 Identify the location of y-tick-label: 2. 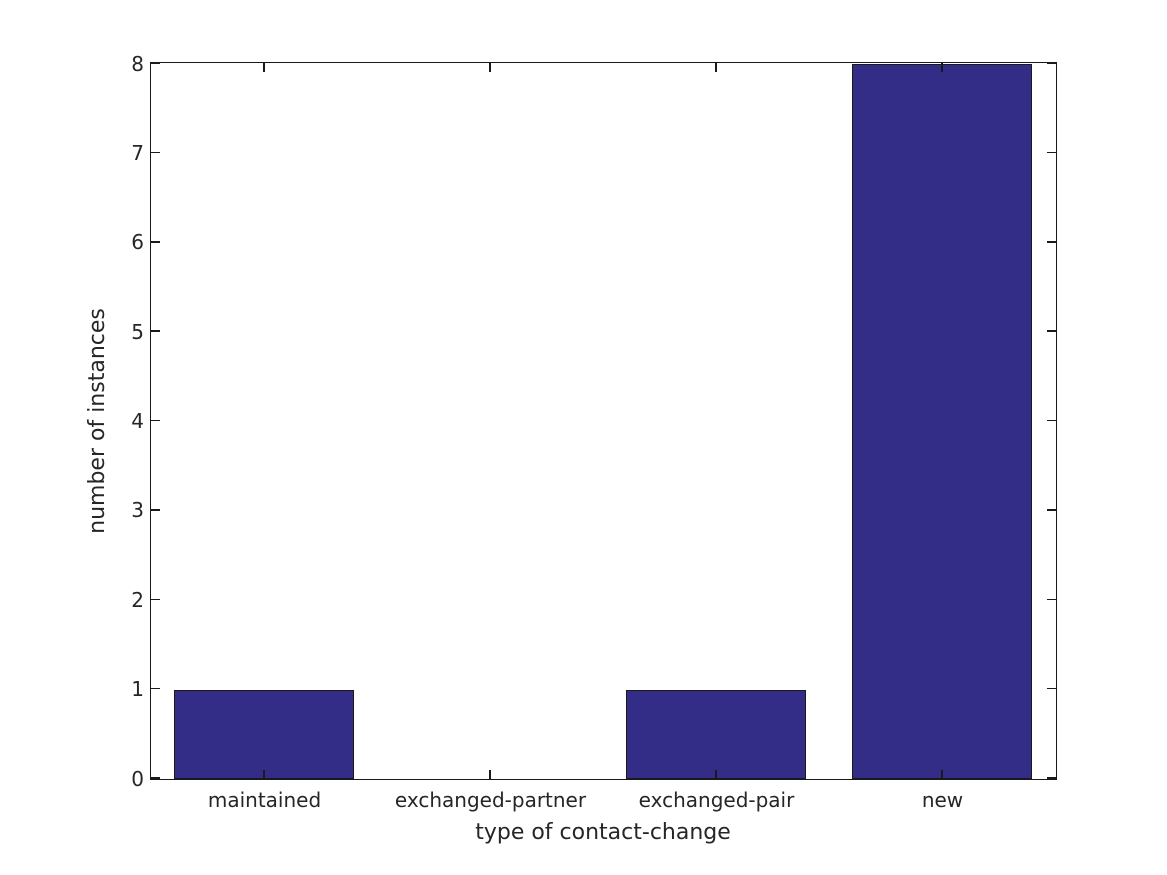
(137, 599).